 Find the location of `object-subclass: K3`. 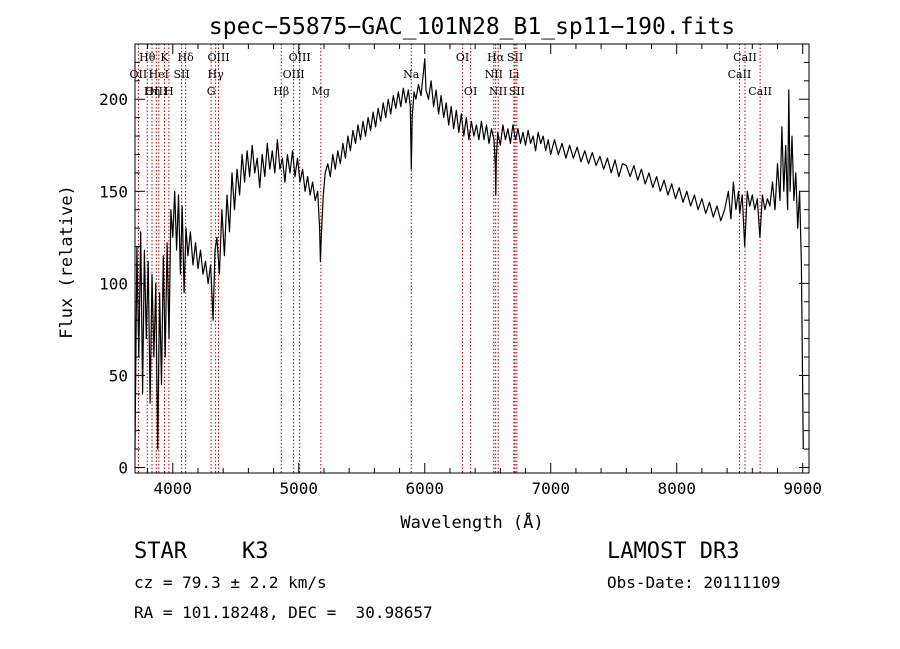

object-subclass: K3 is located at coordinates (255, 551).